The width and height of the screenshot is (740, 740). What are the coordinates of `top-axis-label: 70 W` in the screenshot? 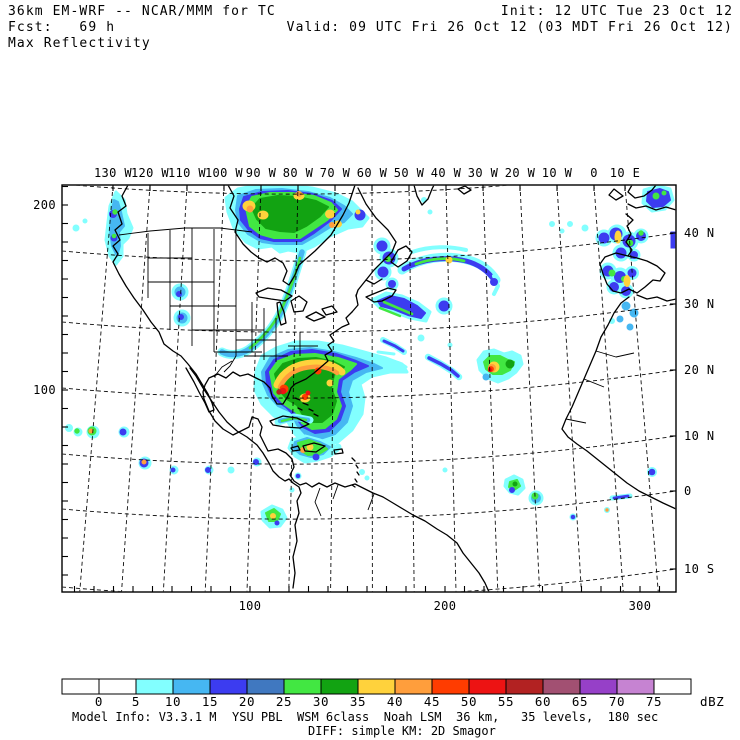 It's located at (335, 173).